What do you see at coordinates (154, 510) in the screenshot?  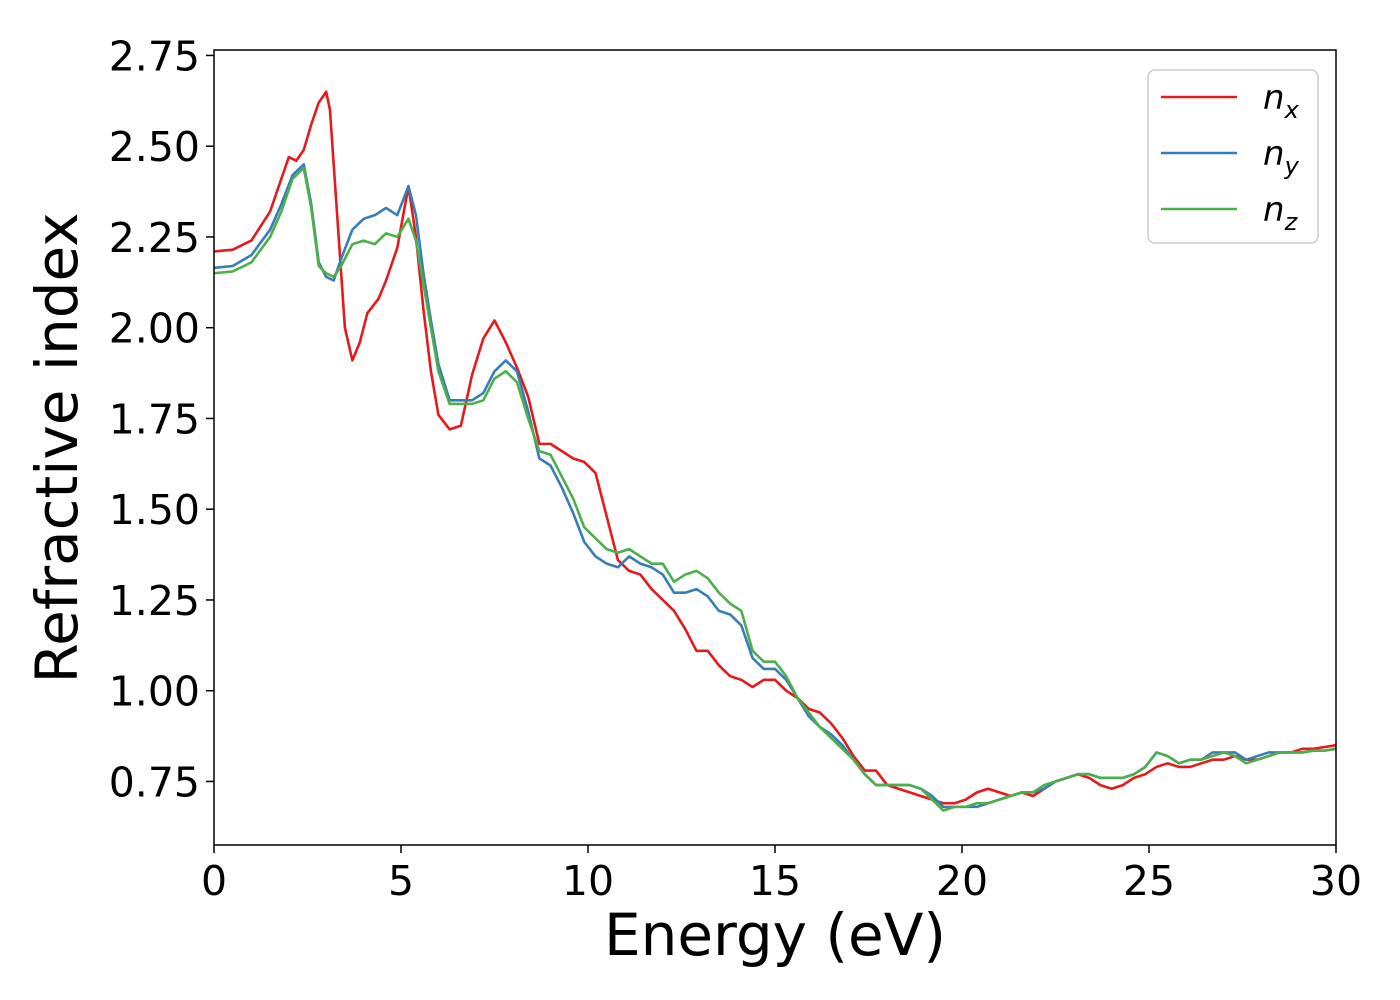 I see `y-tick-label: 1.50` at bounding box center [154, 510].